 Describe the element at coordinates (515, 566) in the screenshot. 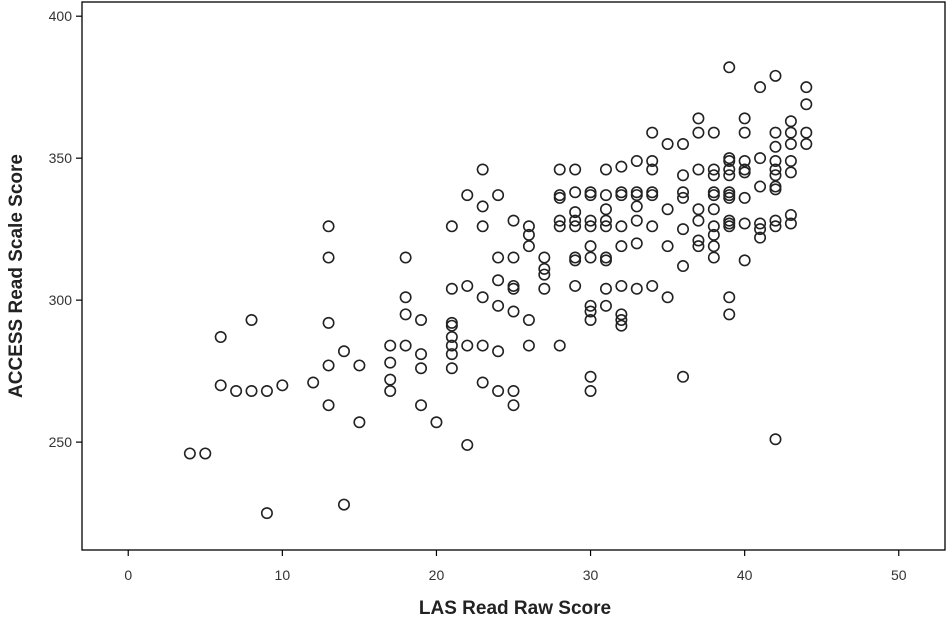

I see `x-axis: 0 10 20 30 40 50` at that location.